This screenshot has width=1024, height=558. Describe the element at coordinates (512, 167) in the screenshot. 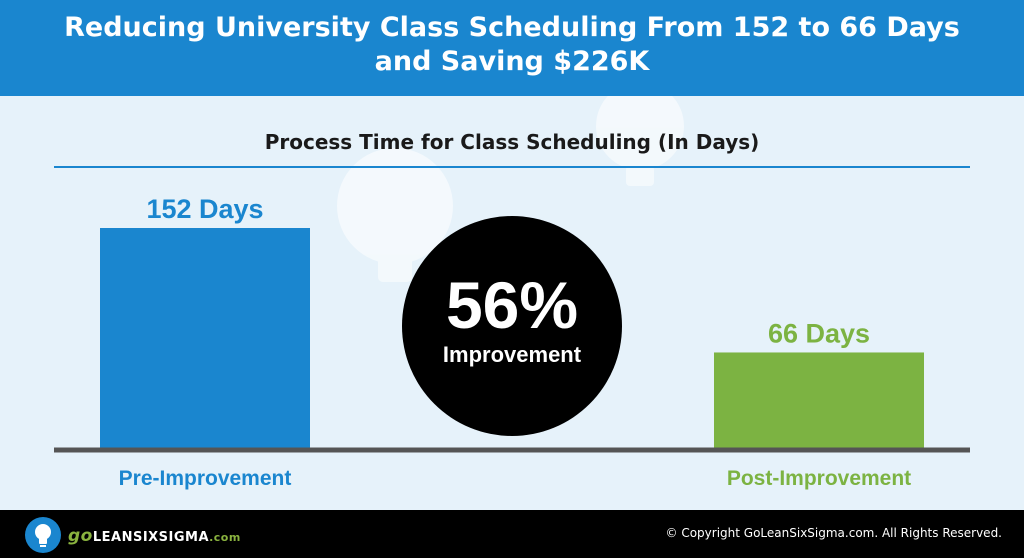

I see `title-divider` at that location.